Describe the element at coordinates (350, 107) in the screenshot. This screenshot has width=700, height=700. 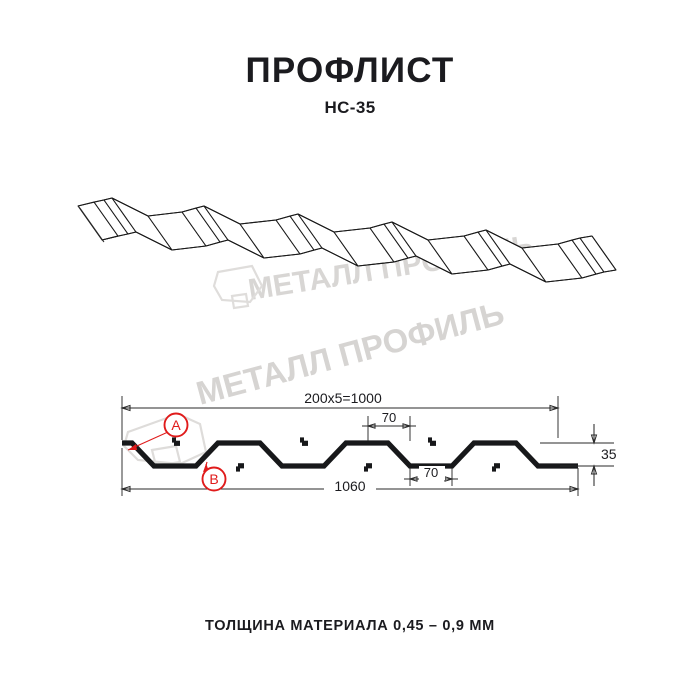
I see `product-code: НС-35` at that location.